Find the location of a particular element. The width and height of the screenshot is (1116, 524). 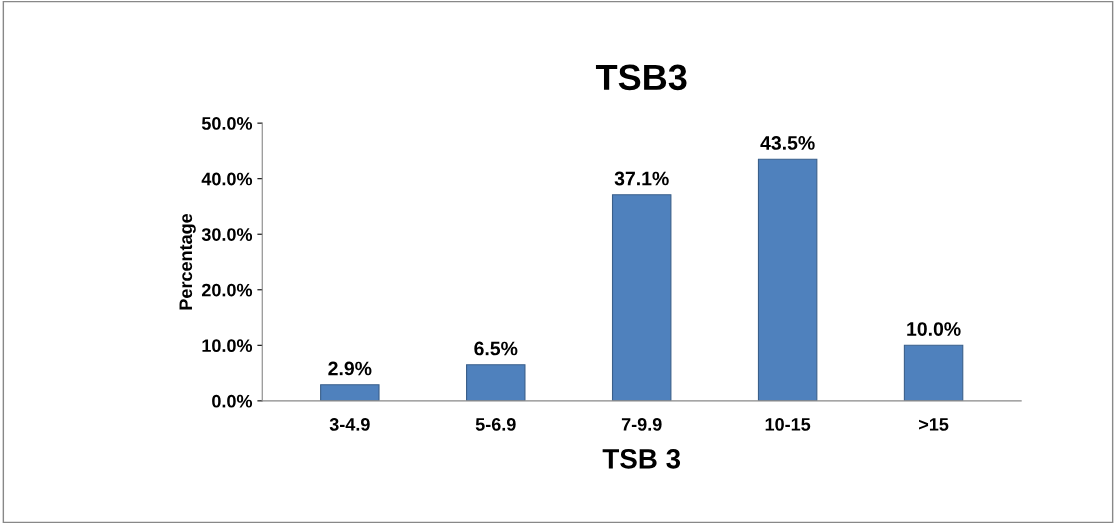

chart-title: TSB3 is located at coordinates (641, 77).